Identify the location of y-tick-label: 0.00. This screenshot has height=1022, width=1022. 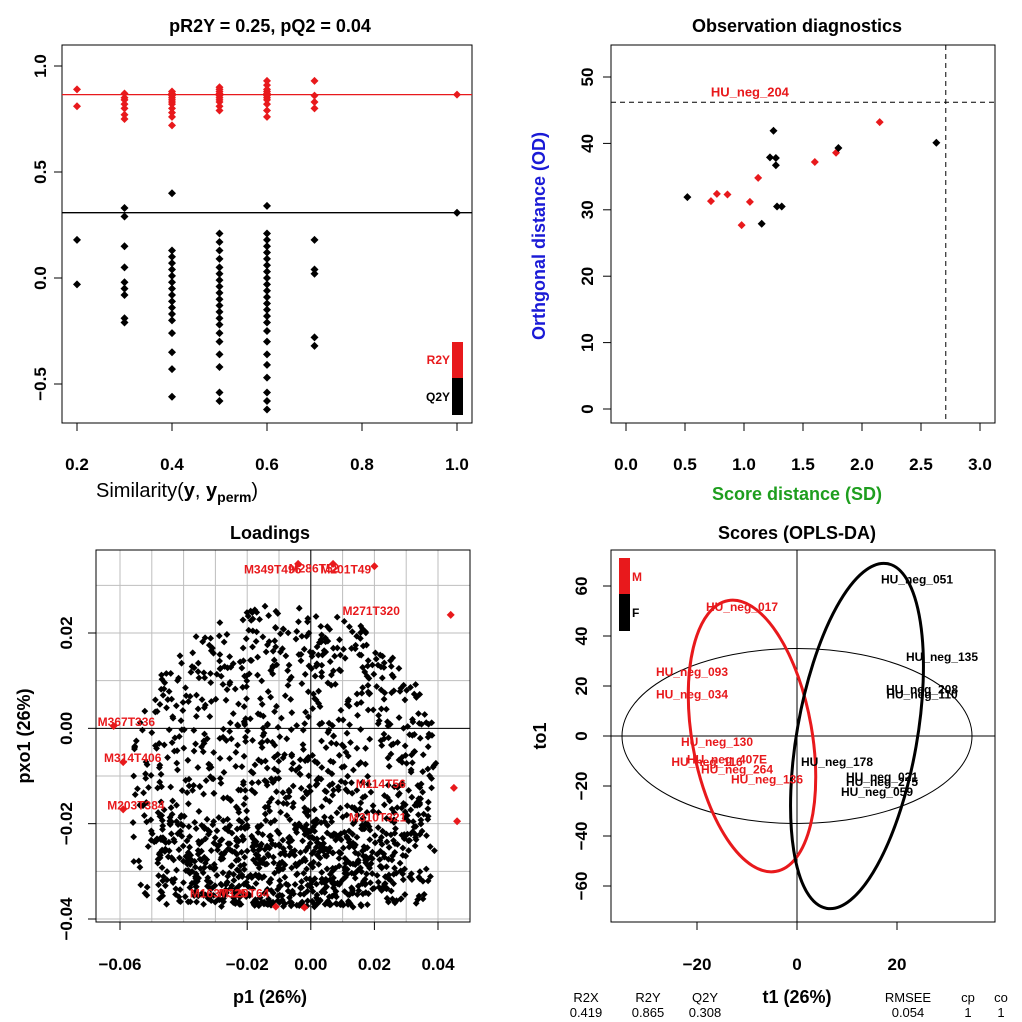
(66, 728).